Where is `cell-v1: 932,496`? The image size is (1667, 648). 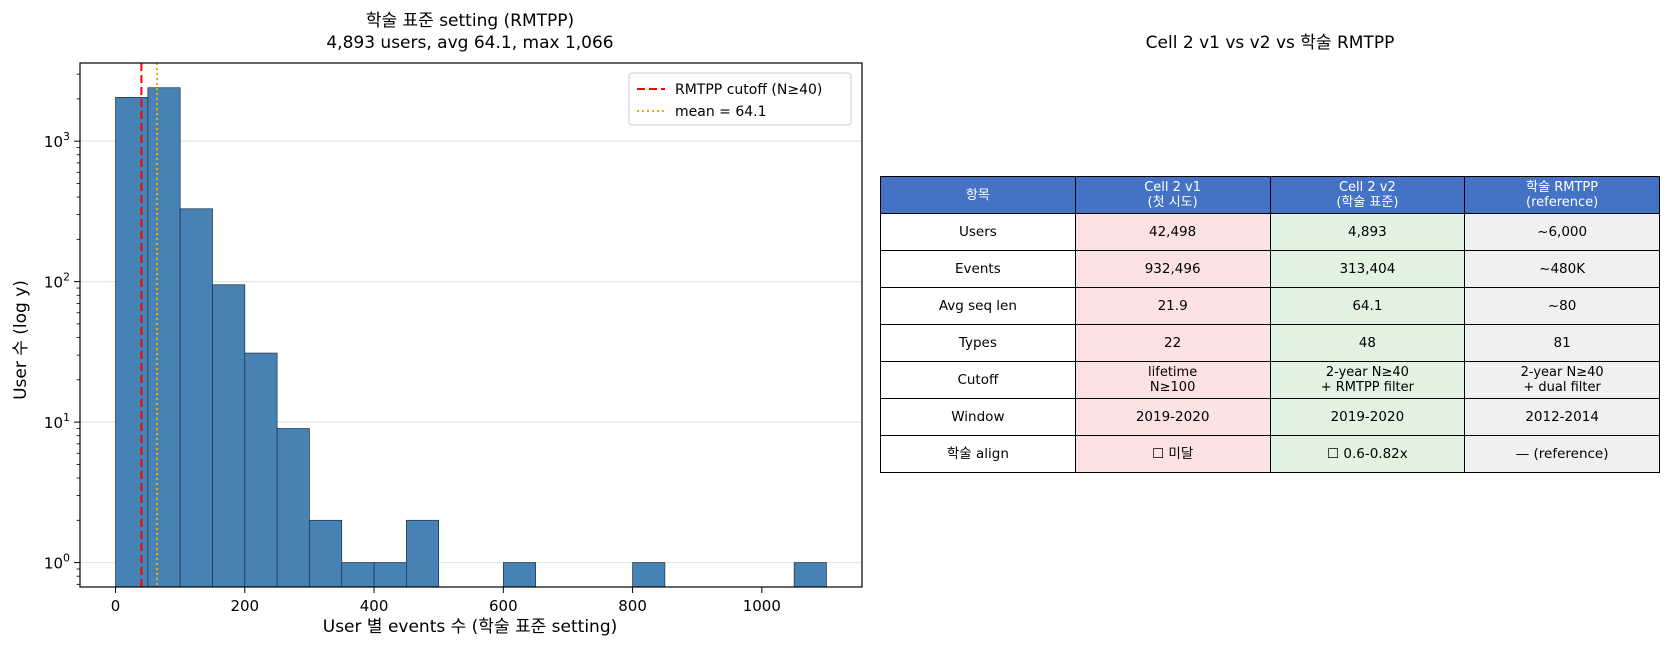 cell-v1: 932,496 is located at coordinates (1172, 269).